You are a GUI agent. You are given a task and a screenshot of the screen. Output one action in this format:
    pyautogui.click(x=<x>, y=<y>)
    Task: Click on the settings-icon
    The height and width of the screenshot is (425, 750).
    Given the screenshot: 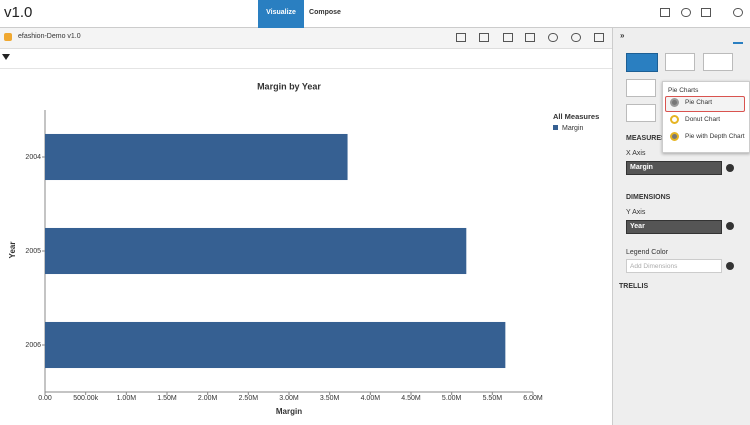 What is the action you would take?
    pyautogui.click(x=576, y=37)
    